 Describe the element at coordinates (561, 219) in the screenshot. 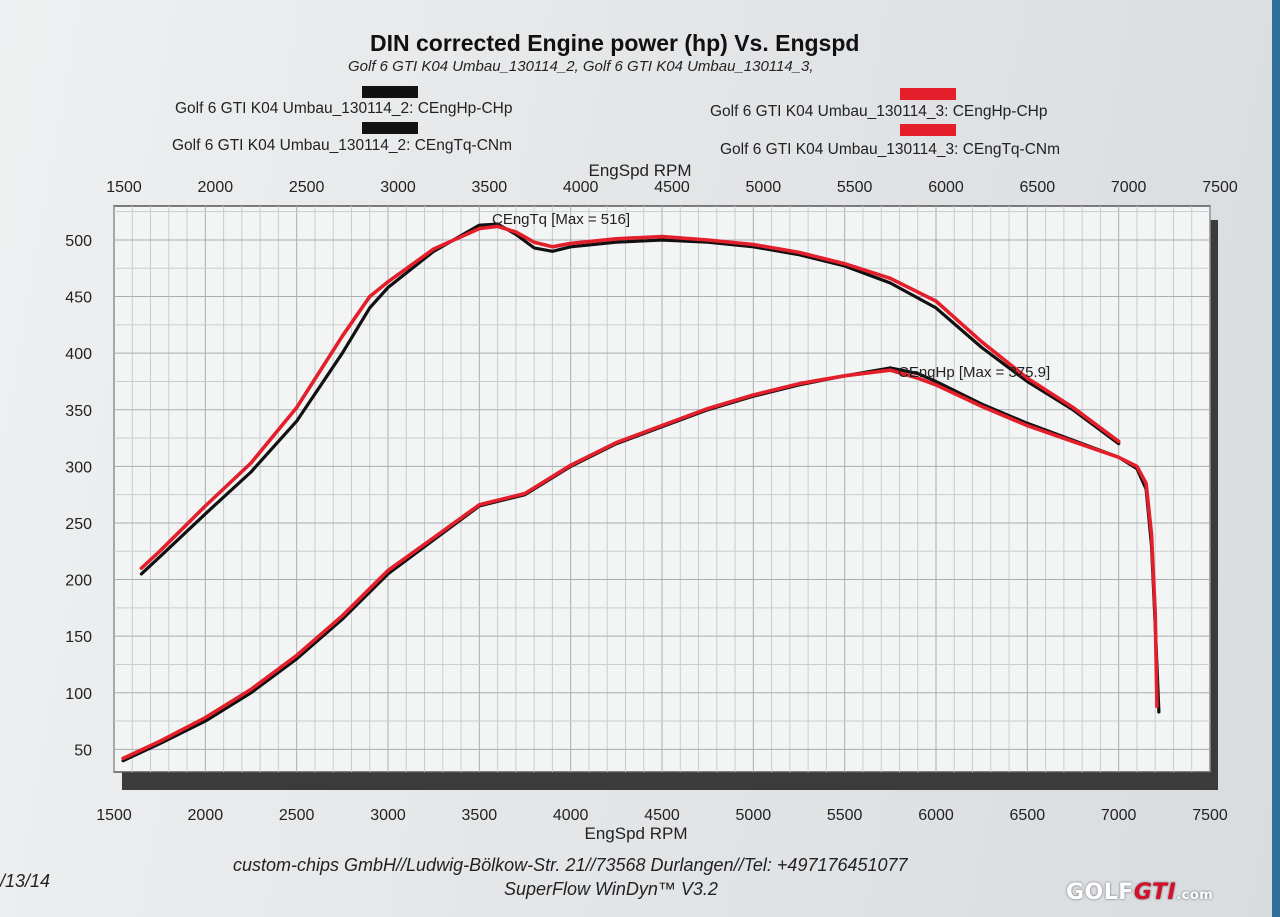

I see `torque-max-annotation: CEngTq [Max = 516]` at that location.